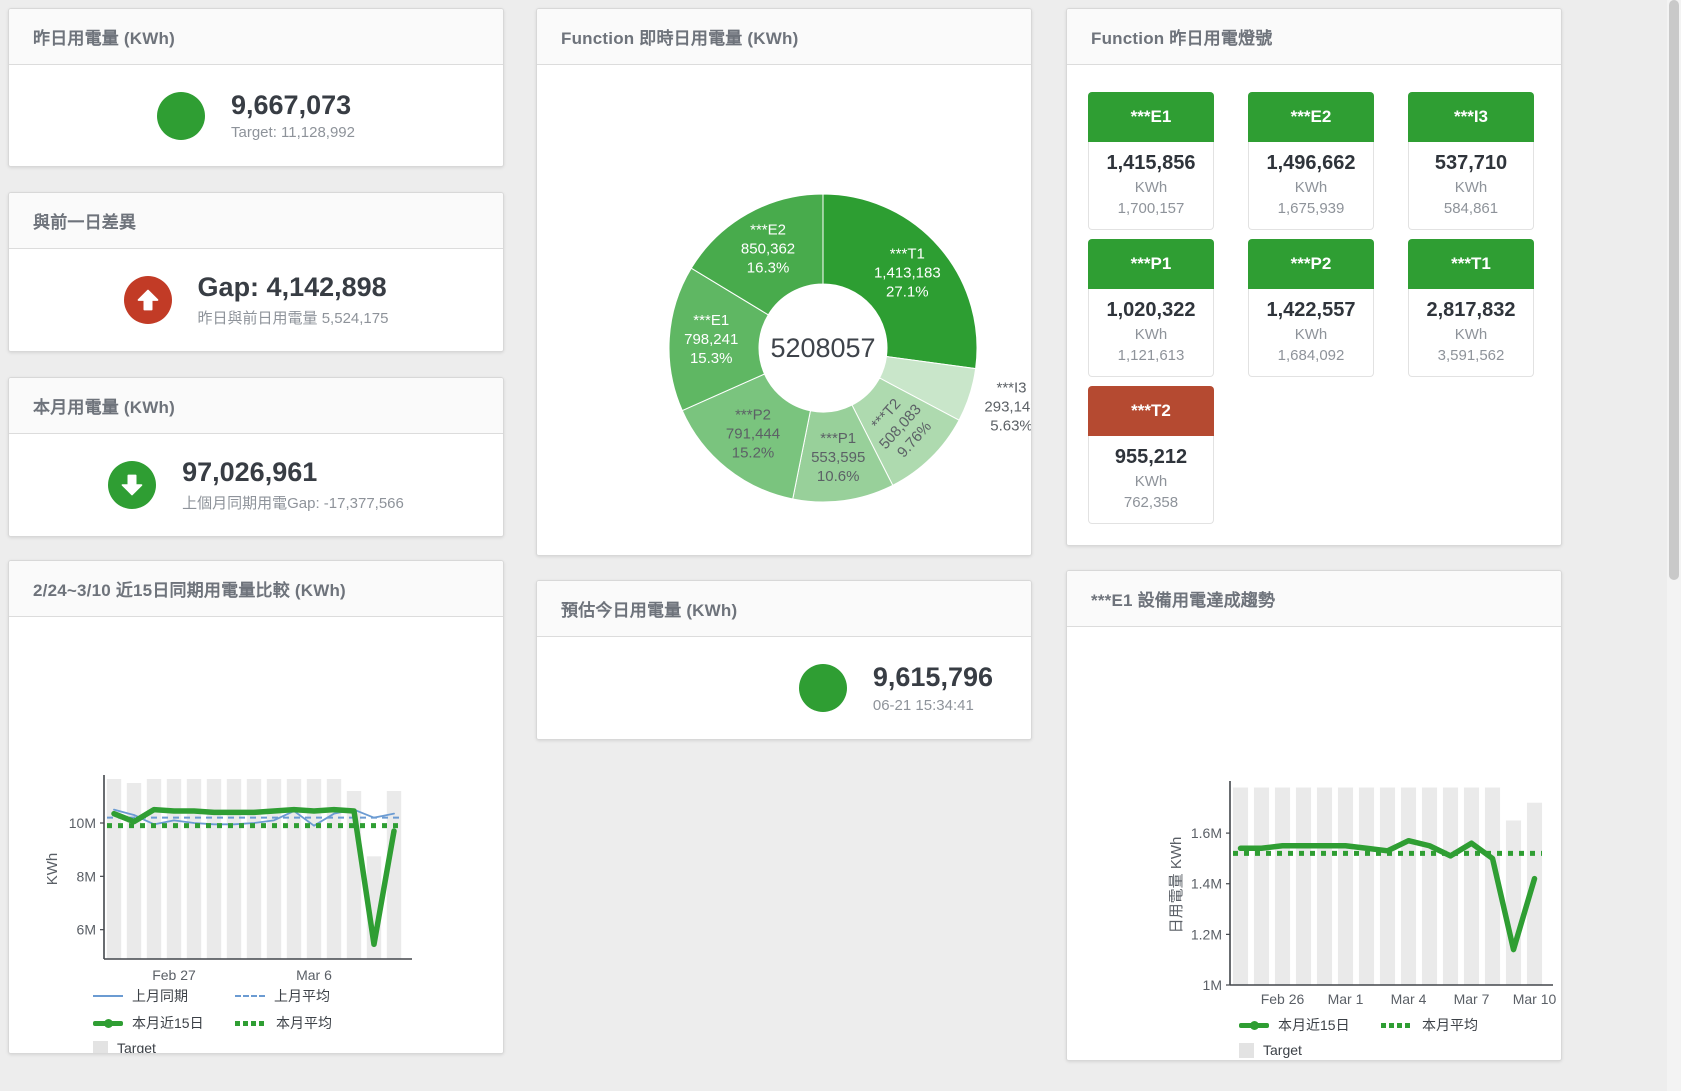 The image size is (1681, 1091). What do you see at coordinates (250, 472) in the screenshot?
I see `stat-value: 97,026,961` at bounding box center [250, 472].